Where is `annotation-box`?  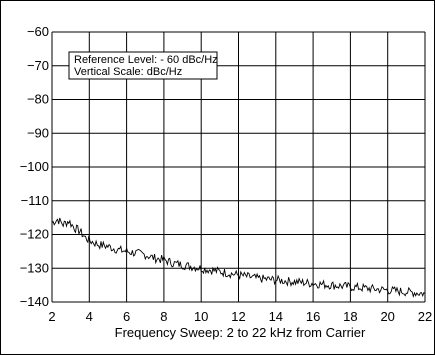
annotation-box is located at coordinates (143, 65).